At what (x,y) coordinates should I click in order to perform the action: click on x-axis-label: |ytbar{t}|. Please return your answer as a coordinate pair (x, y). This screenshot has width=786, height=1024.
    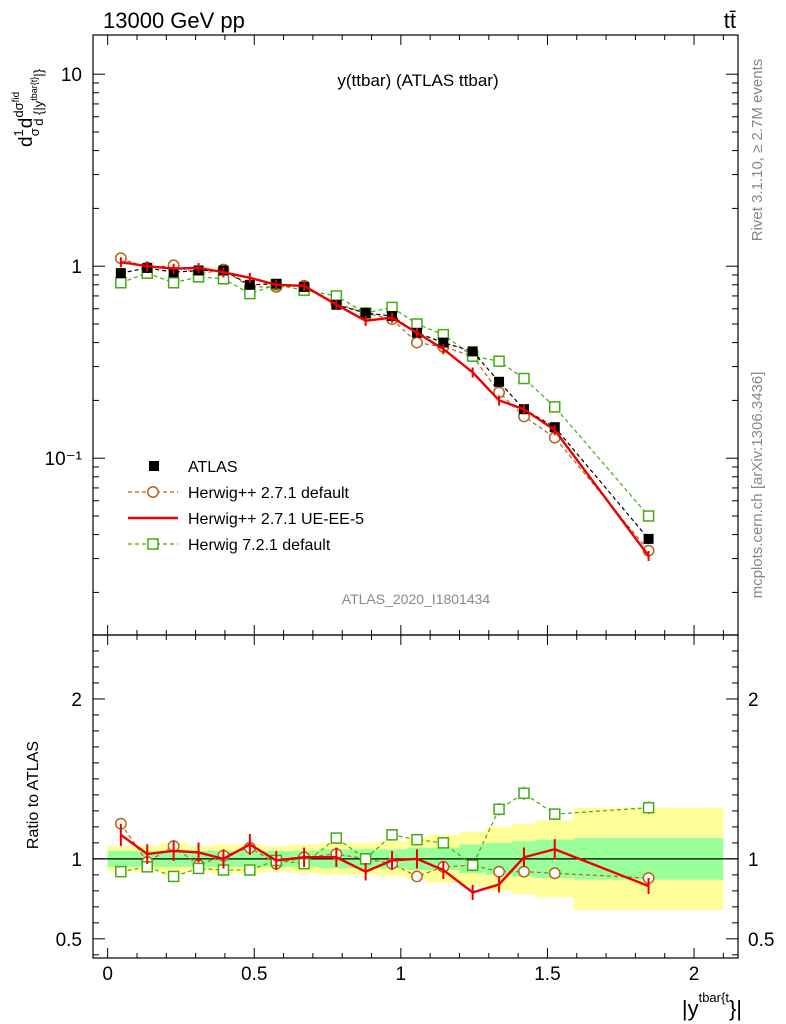
    Looking at the image, I should click on (712, 1005).